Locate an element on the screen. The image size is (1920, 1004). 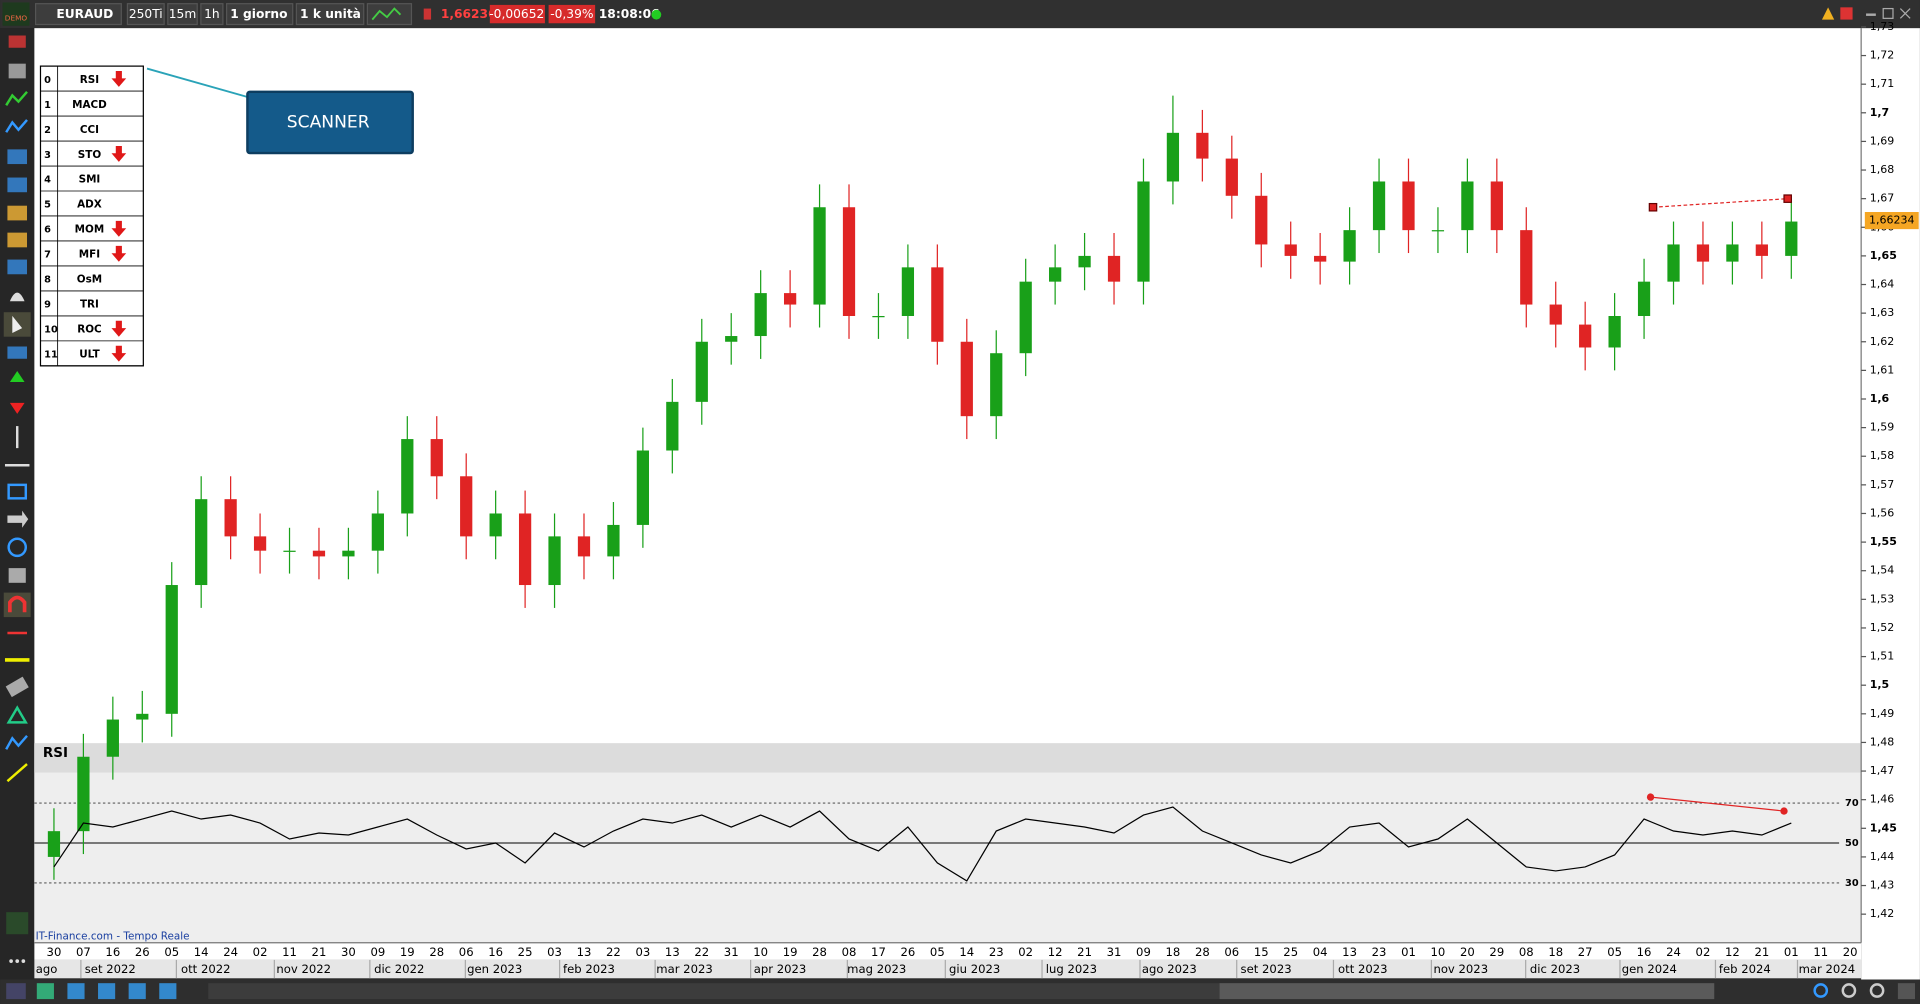
minimize-button is located at coordinates (1871, 14).